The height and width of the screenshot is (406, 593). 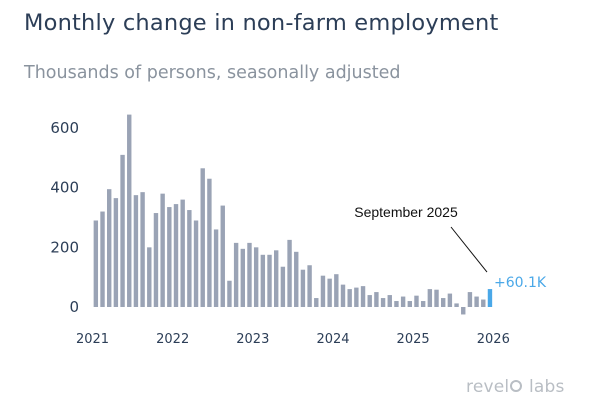 I want to click on y-axis-ticks: 0 200 400 600, so click(x=64, y=217).